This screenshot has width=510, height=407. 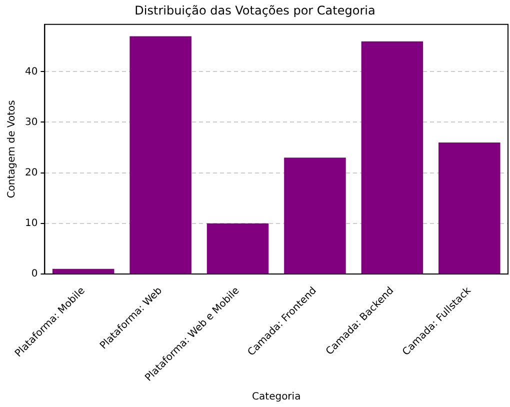 I want to click on y-tick-label: 0, so click(x=34, y=274).